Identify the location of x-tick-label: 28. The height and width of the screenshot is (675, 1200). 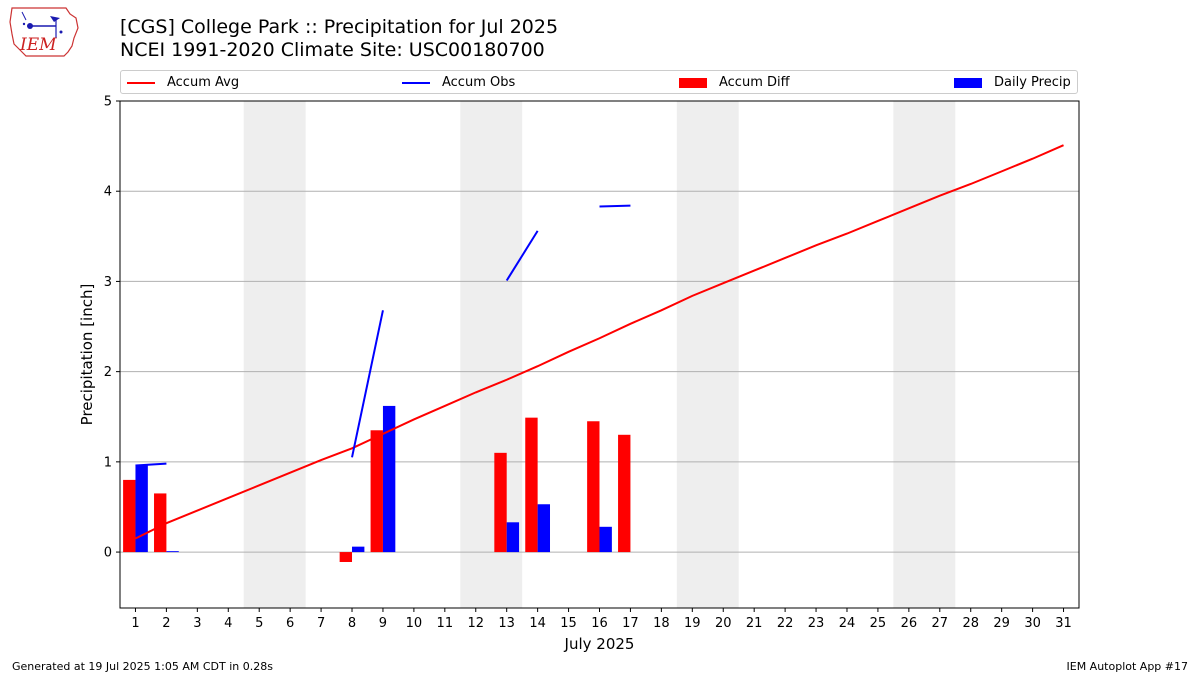
(970, 623).